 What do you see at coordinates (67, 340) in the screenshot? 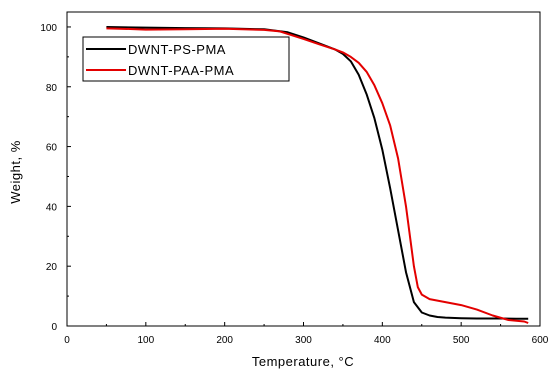
I see `x-tick-label: 0` at bounding box center [67, 340].